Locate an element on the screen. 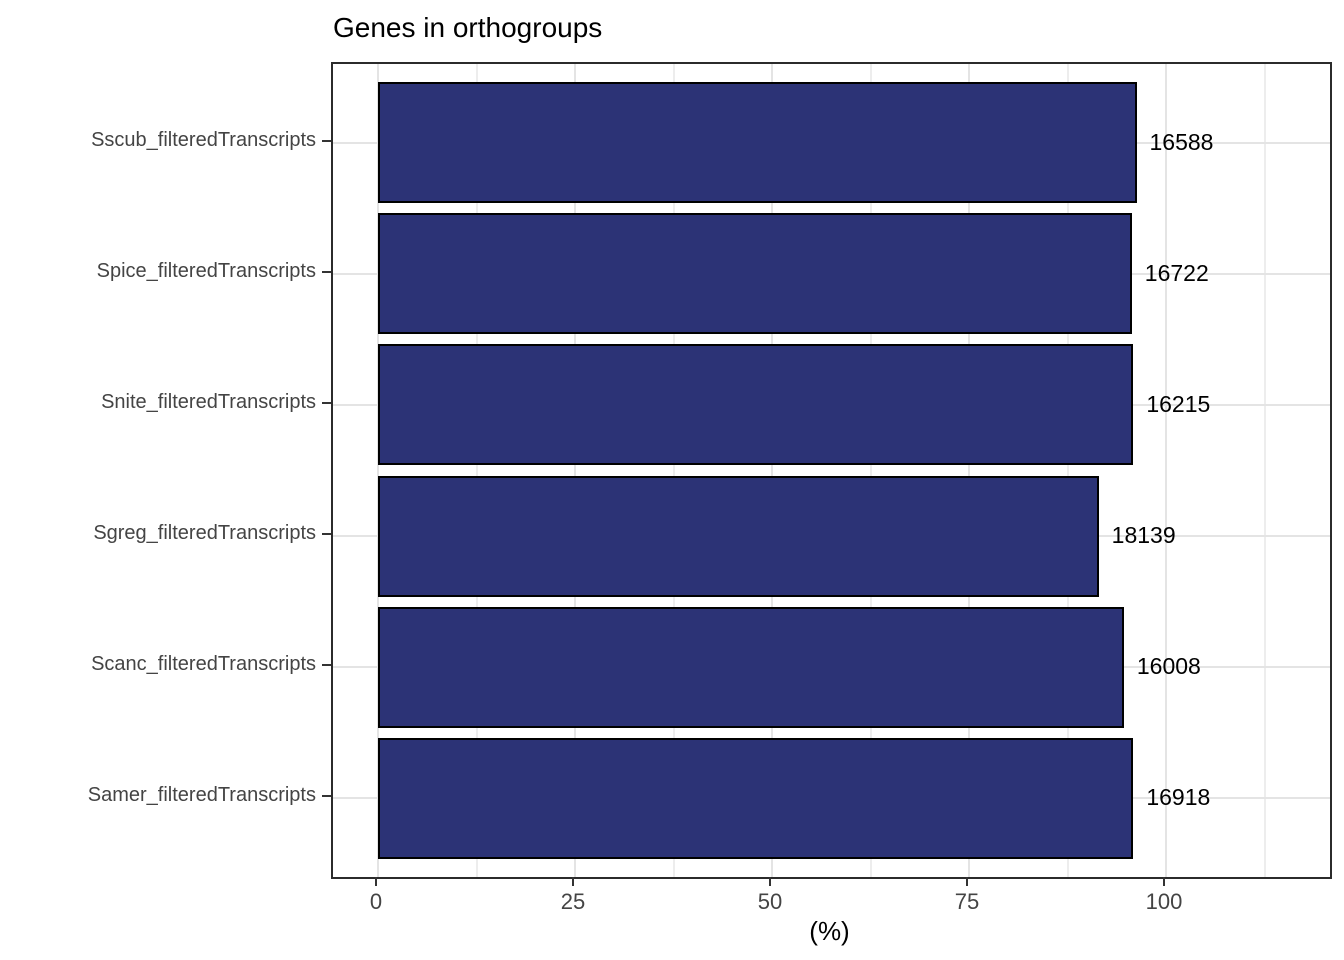  y-axis-label: Scanc_filteredTranscripts is located at coordinates (203, 664).